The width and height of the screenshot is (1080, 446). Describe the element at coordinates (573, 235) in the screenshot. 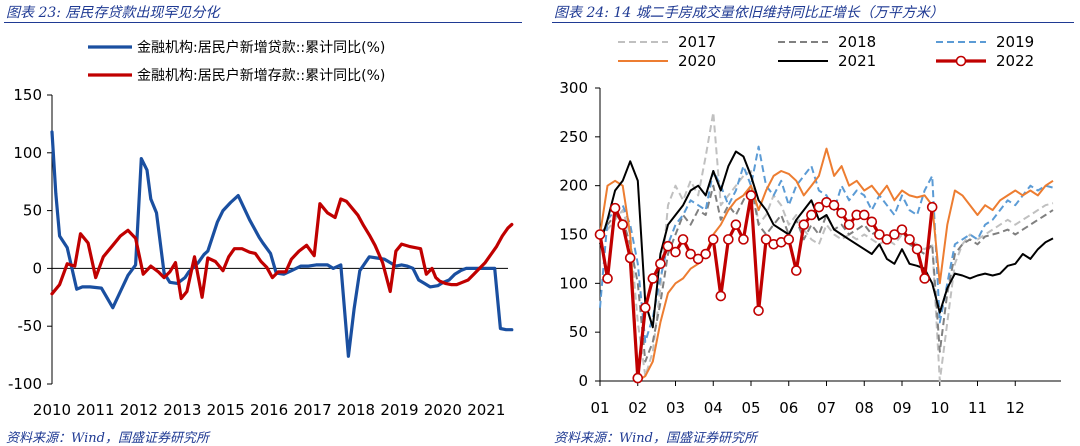

I see `right-y-tick-label: 150` at that location.